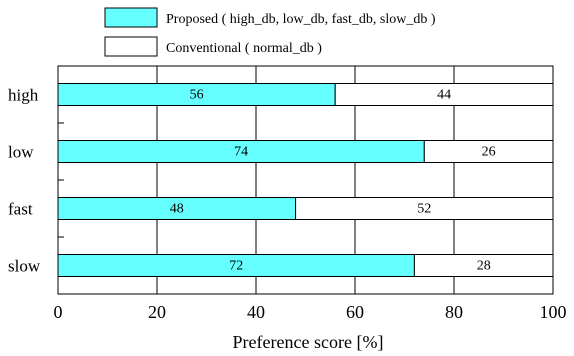 This screenshot has width=574, height=356. Describe the element at coordinates (489, 152) in the screenshot. I see `bar-value-low-series-1: 26` at that location.